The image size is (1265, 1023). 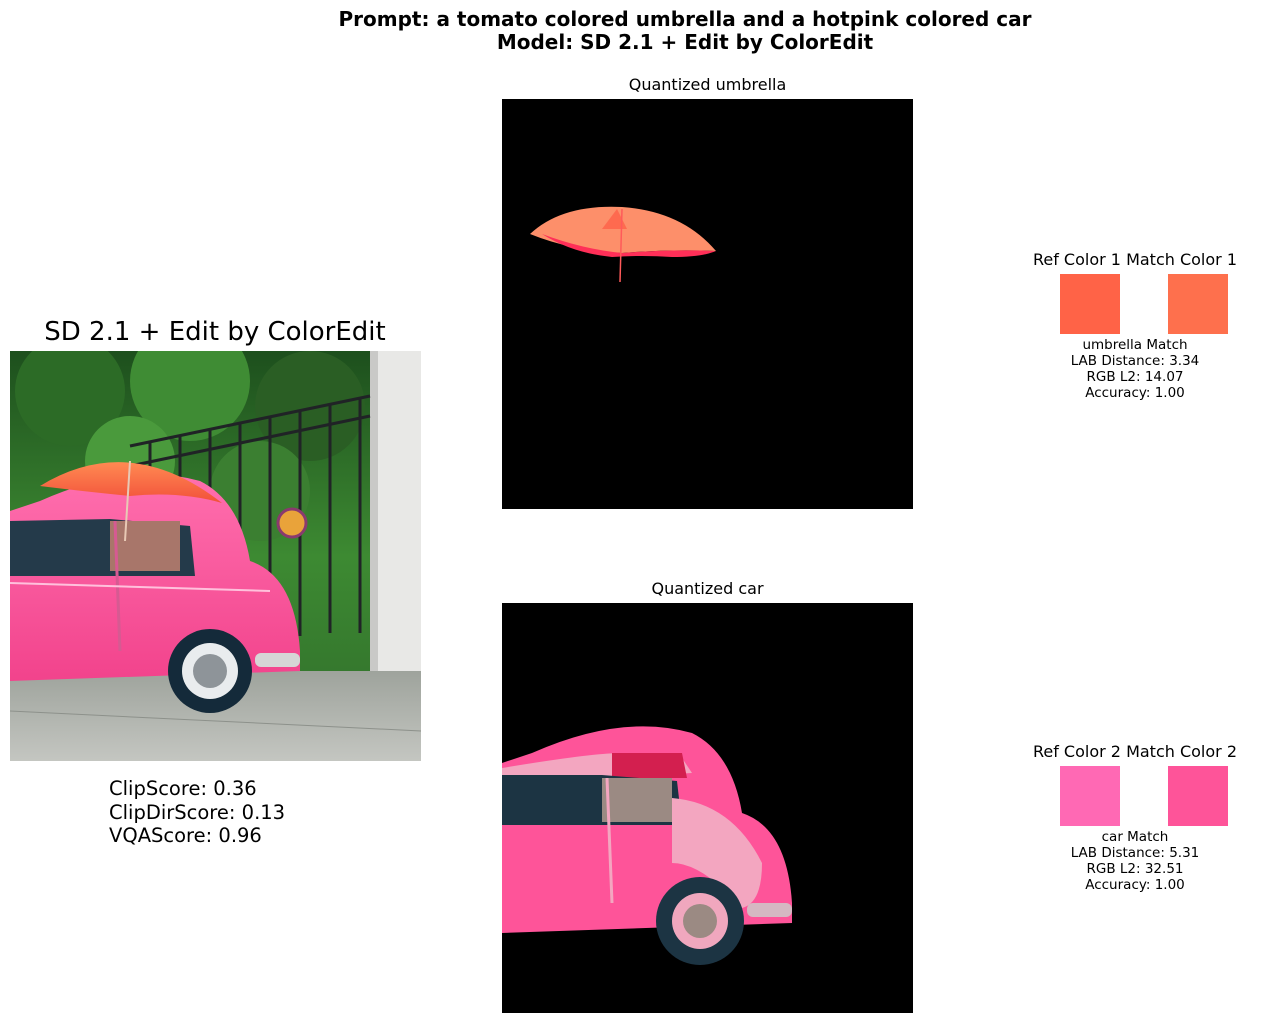 What do you see at coordinates (1135, 853) in the screenshot?
I see `lab-distance-2: LAB Distance: 5.31` at bounding box center [1135, 853].